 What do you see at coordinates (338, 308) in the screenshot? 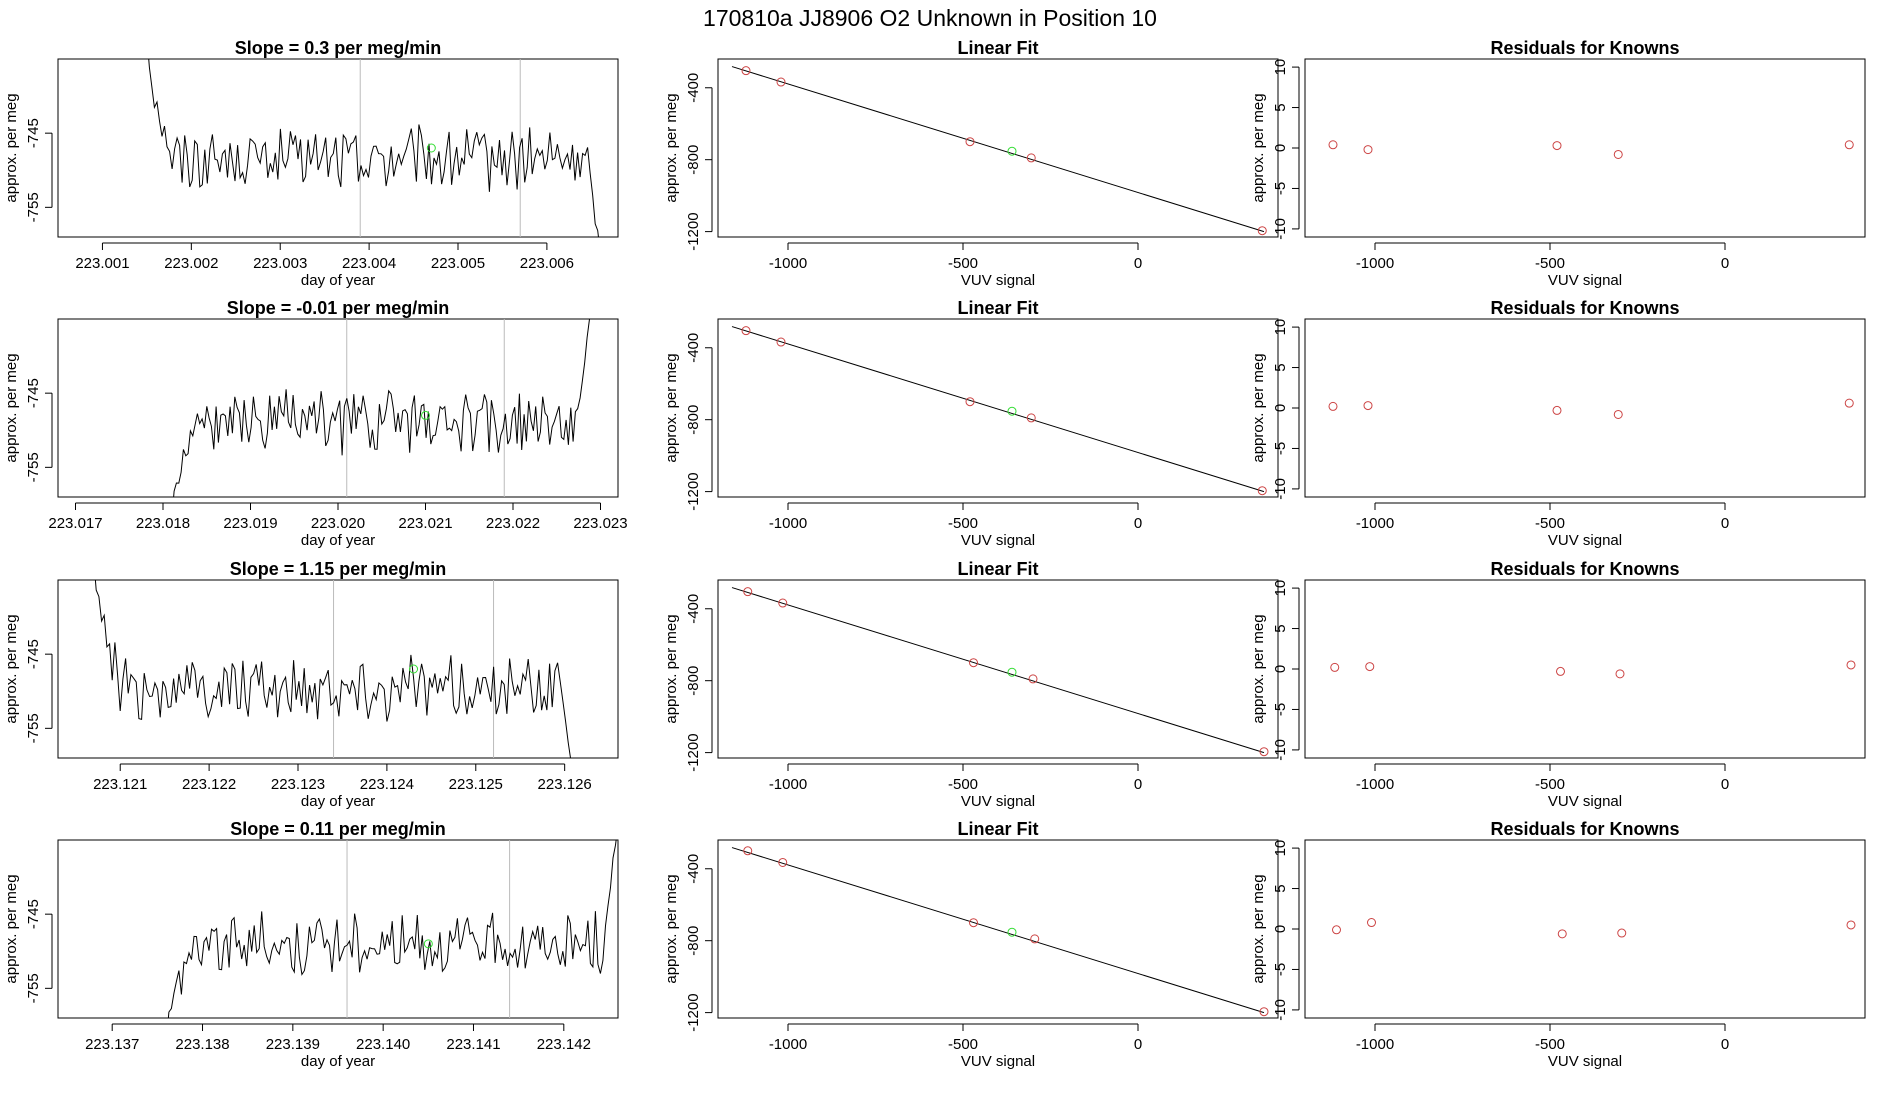
I see `panel-title: Slope = -0.01 per meg/min` at bounding box center [338, 308].